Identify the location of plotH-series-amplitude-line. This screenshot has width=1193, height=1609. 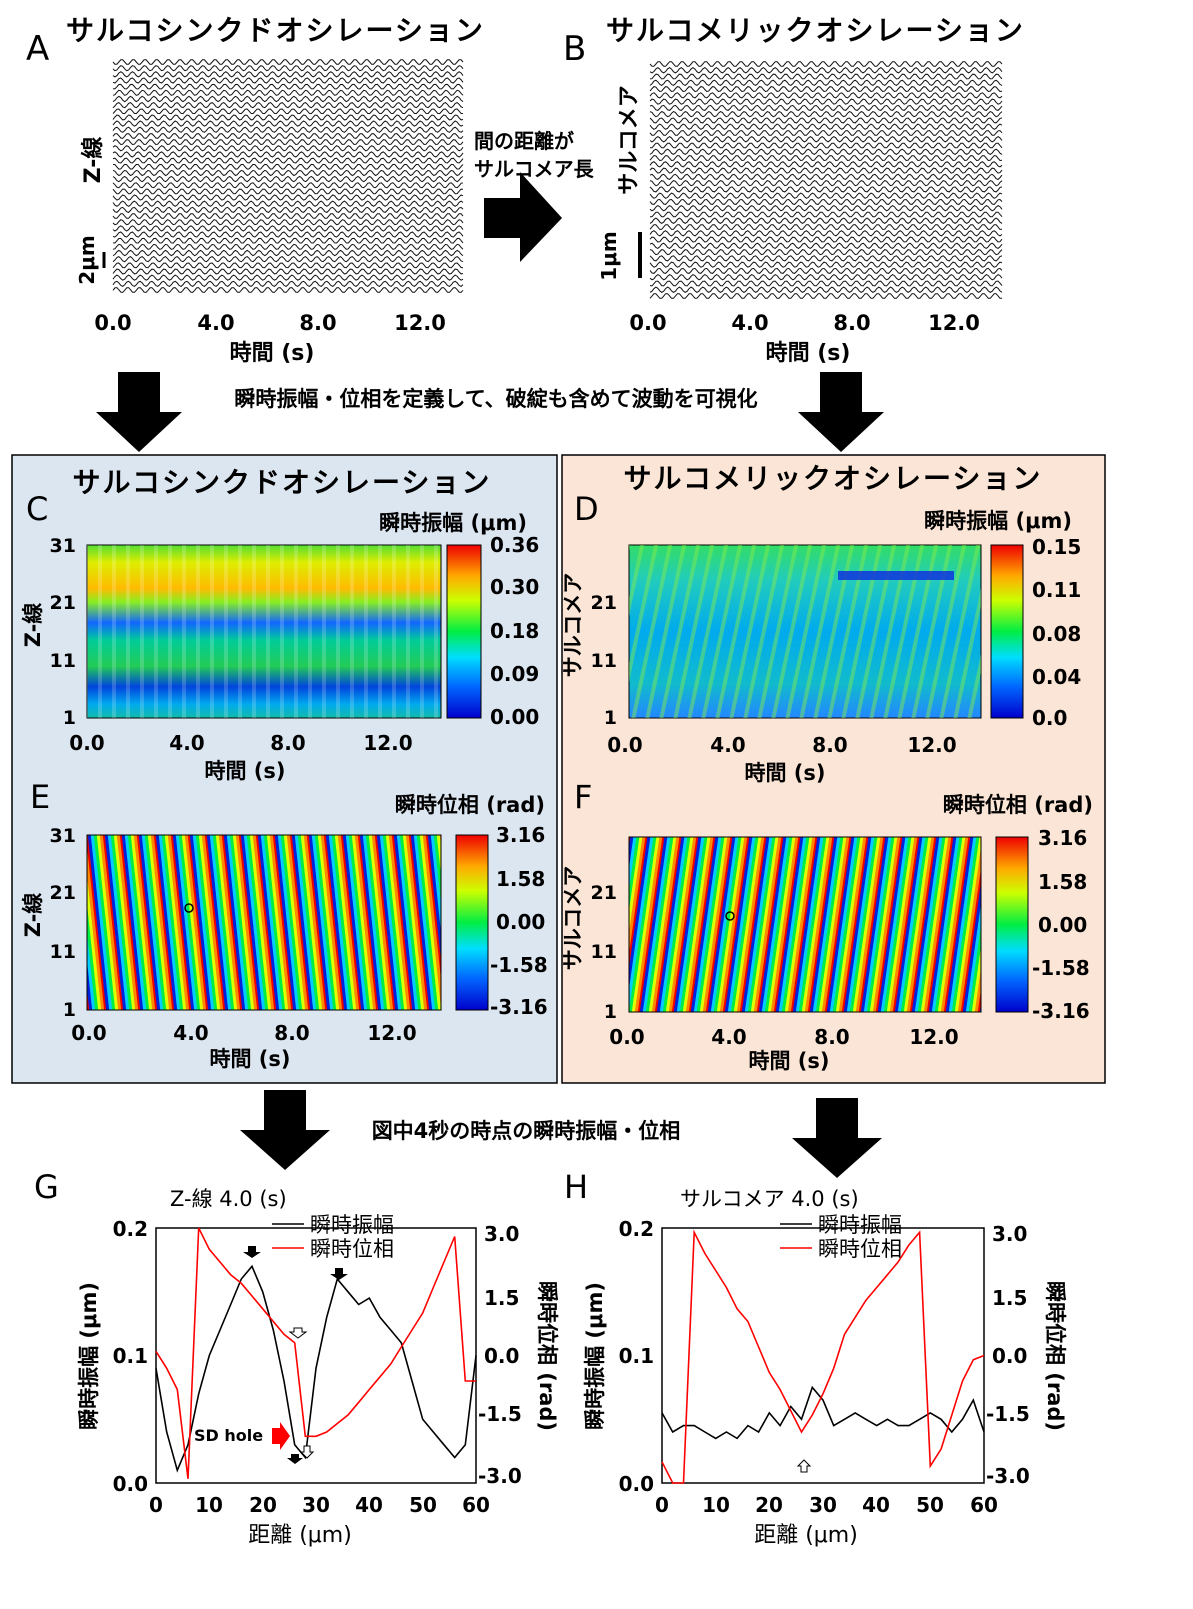
(823, 1412).